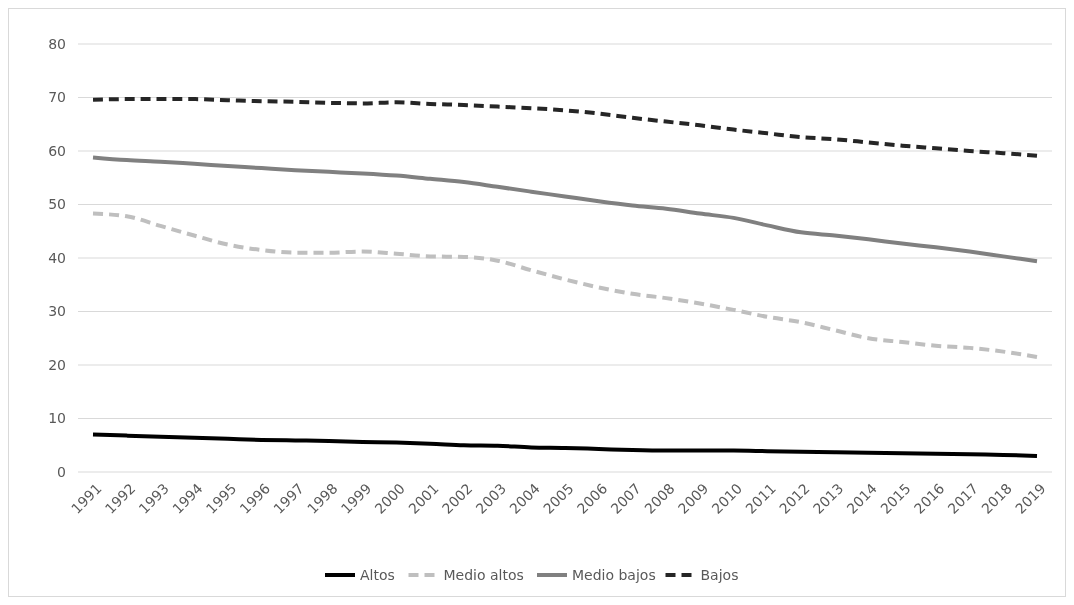 The height and width of the screenshot is (605, 1074). I want to click on y-tick-label: 10, so click(57, 418).